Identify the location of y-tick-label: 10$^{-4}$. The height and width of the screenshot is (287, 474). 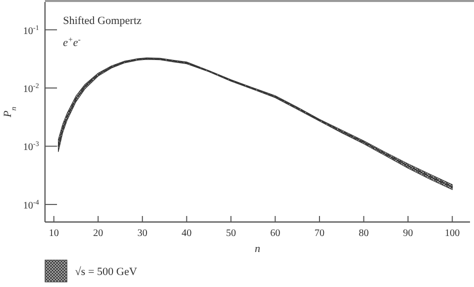
(31, 205).